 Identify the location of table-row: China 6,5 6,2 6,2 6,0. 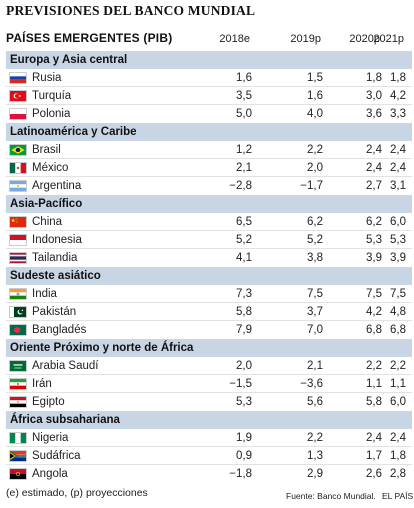
(209, 222).